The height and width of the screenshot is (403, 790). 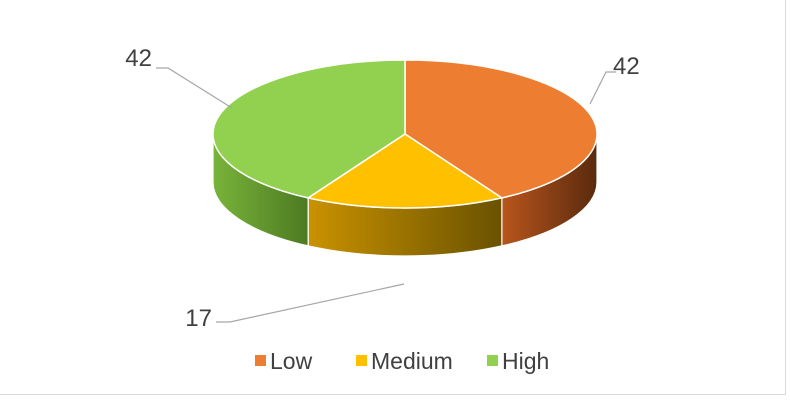 What do you see at coordinates (525, 361) in the screenshot?
I see `legend-label-high: High` at bounding box center [525, 361].